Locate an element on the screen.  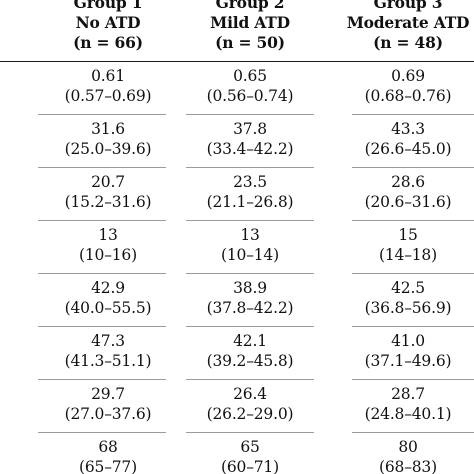
table-cell: 42.1 (39.2–45.8) is located at coordinates (250, 351).